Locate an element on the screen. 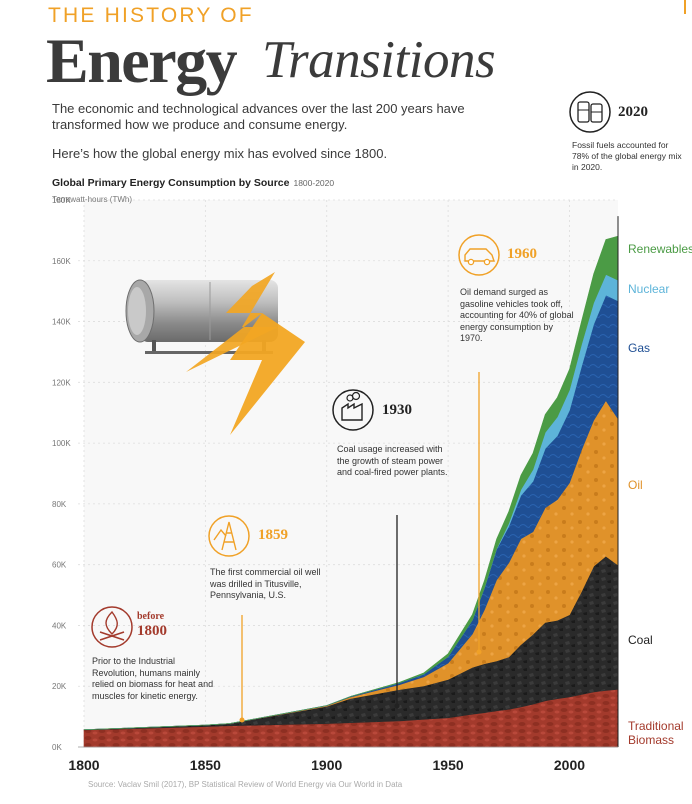 The image size is (692, 804). series-label-gas: Gas is located at coordinates (639, 348).